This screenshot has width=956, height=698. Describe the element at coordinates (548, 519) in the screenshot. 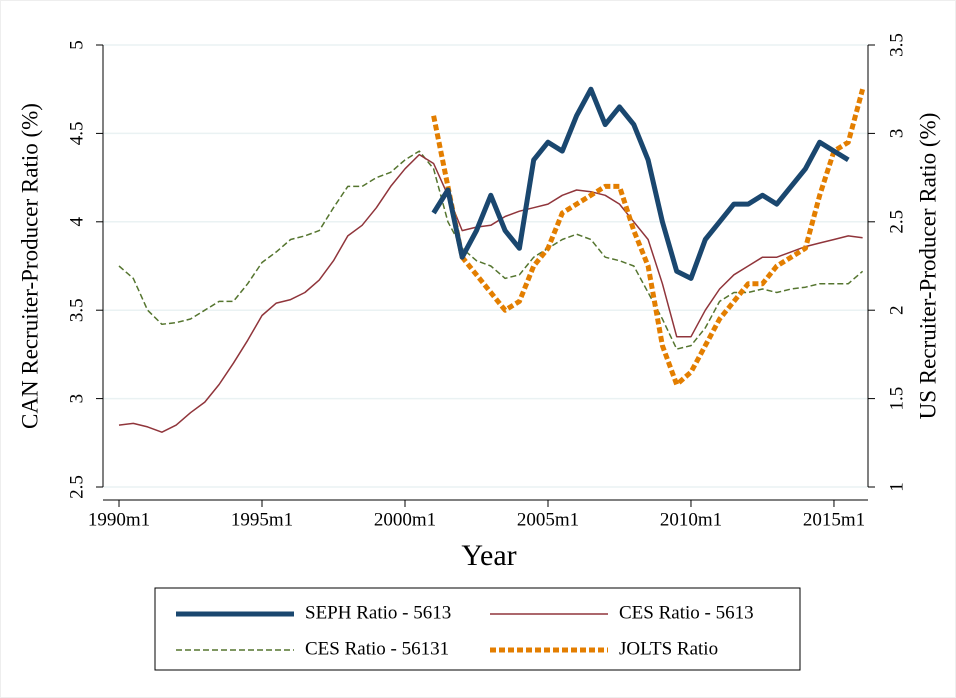

I see `x-tick-label: 2005m1` at that location.